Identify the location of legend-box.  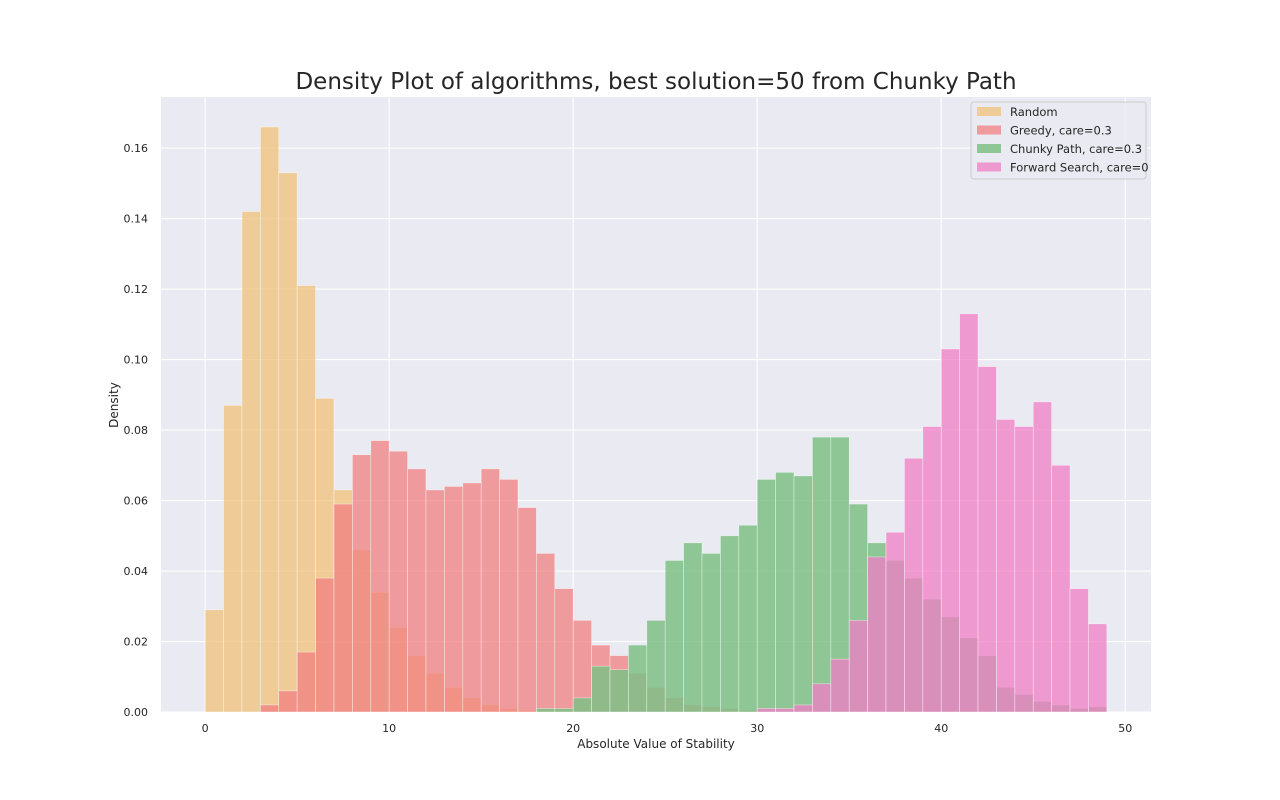
(1058, 140).